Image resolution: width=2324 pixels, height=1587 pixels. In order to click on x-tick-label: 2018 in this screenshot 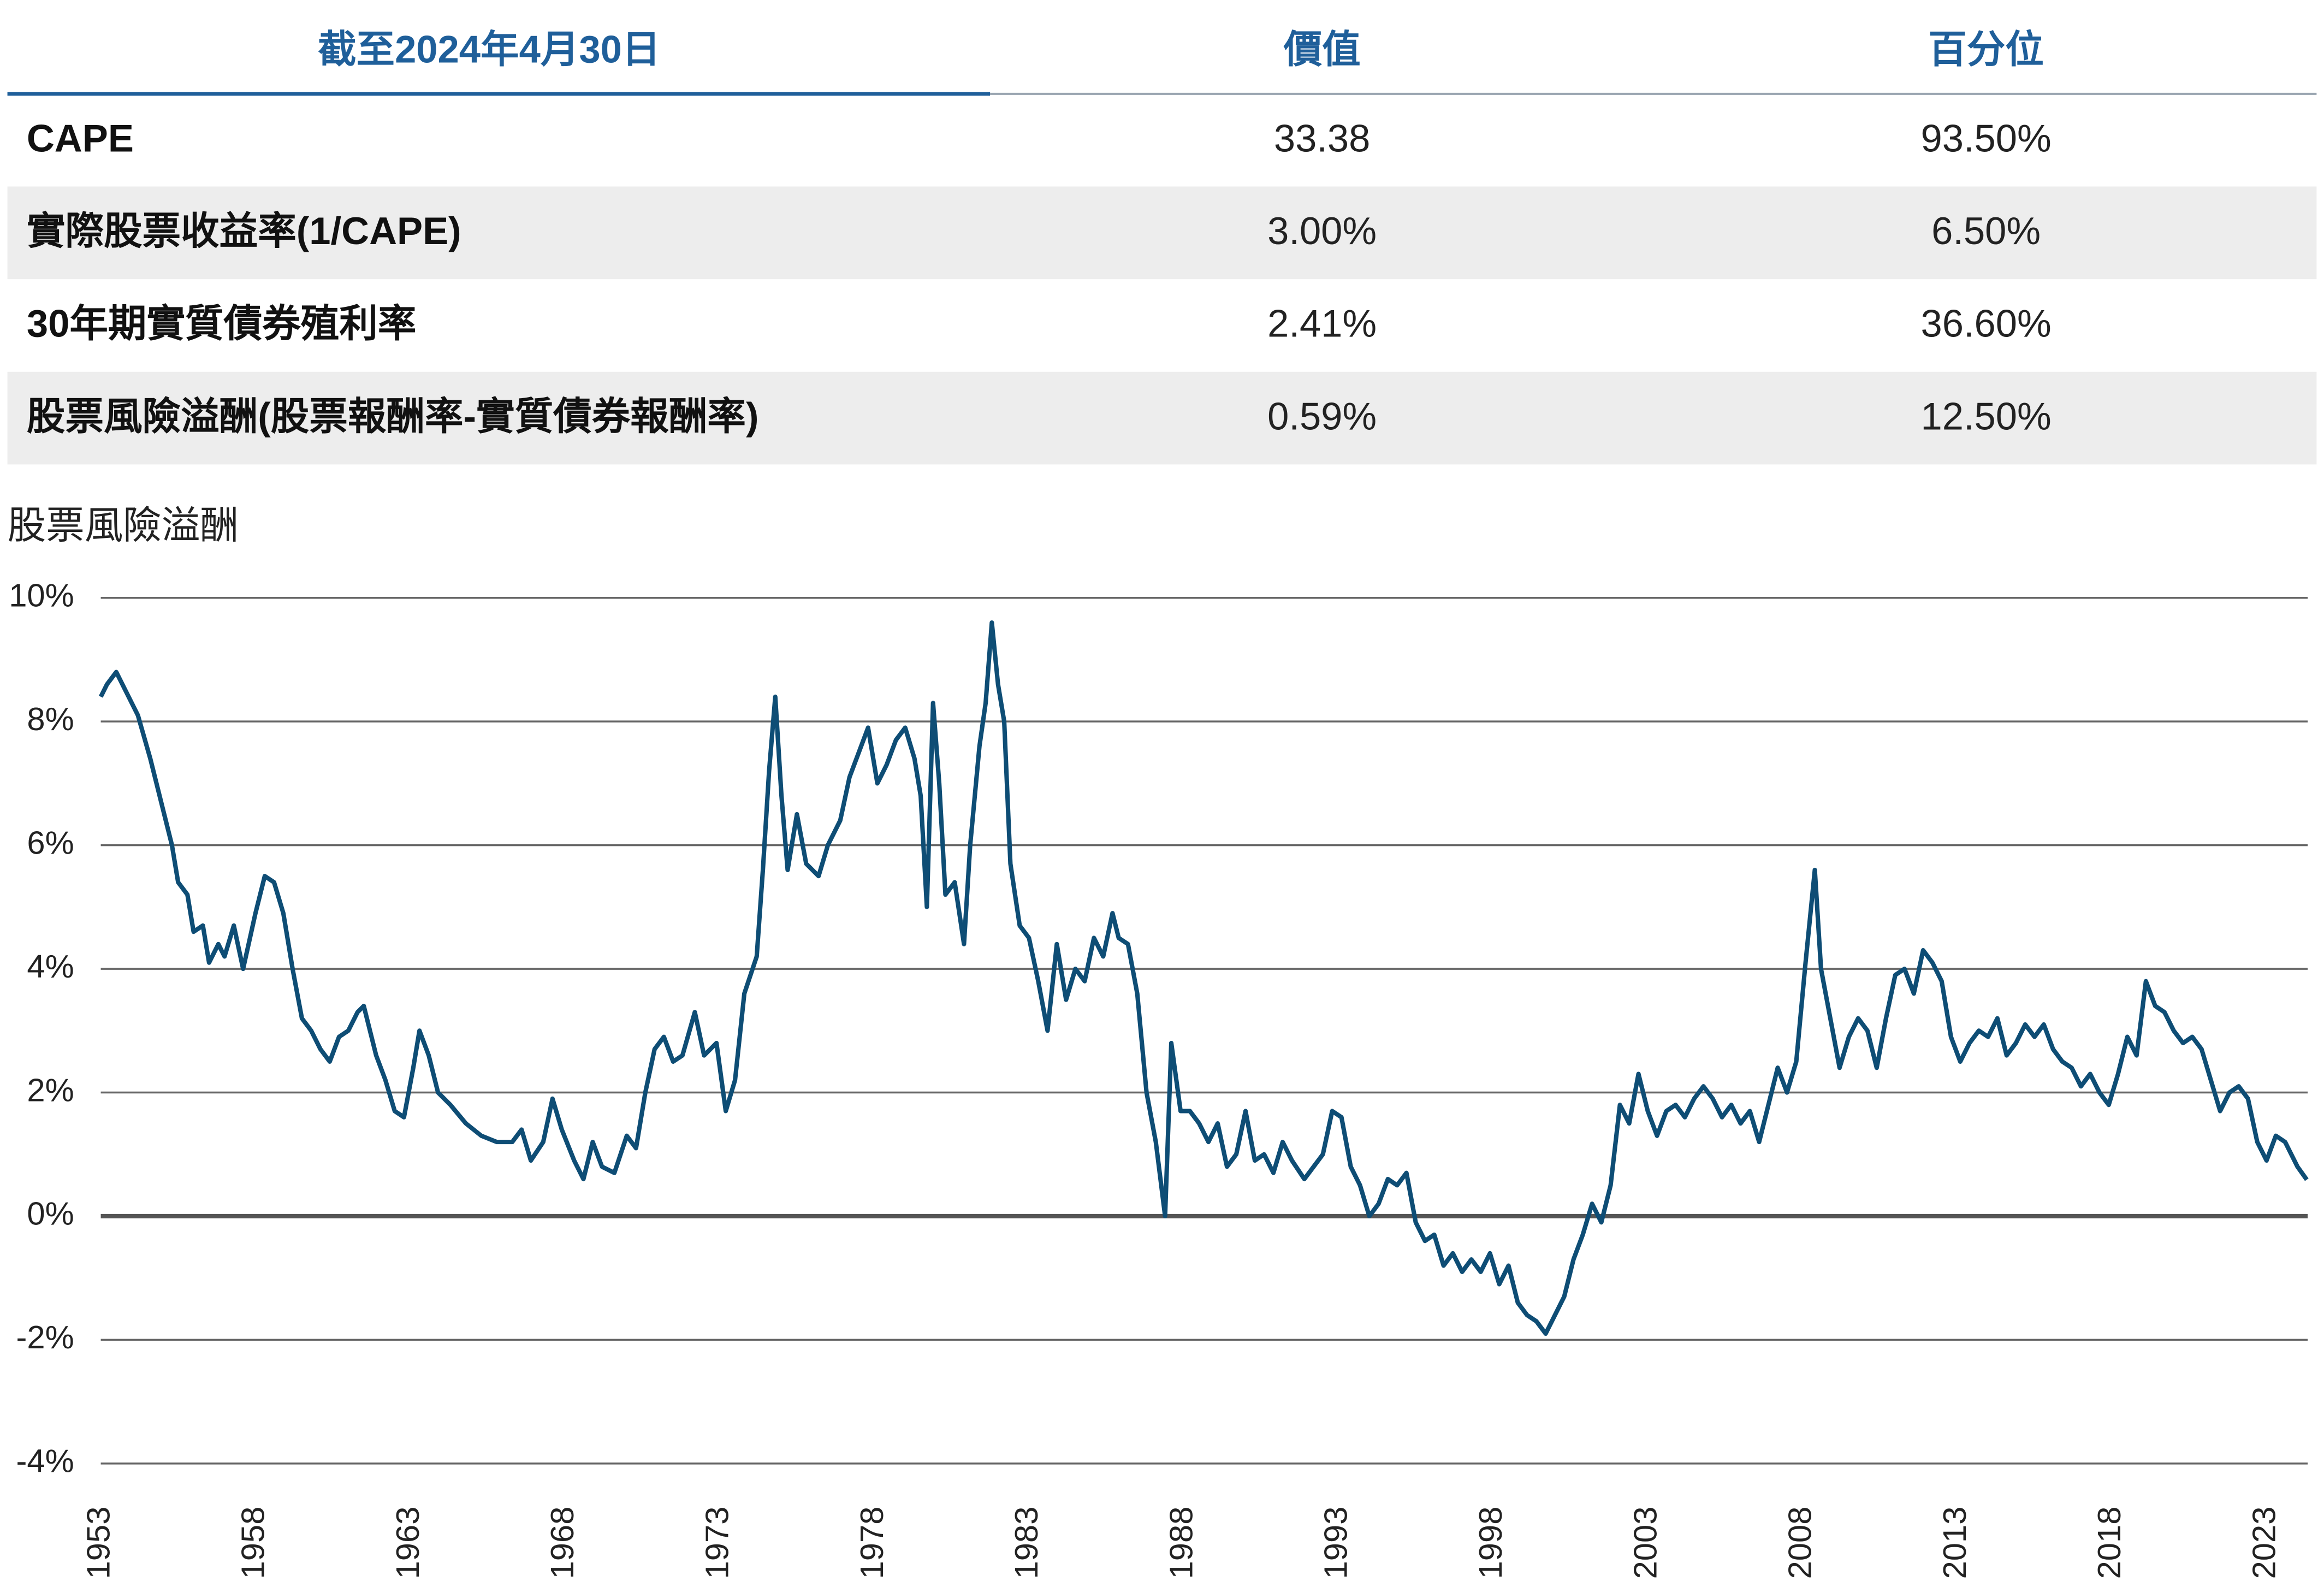, I will do `click(2109, 1543)`.